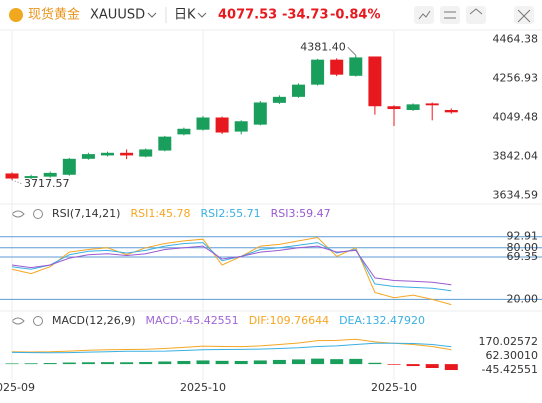 This screenshot has height=403, width=542. What do you see at coordinates (516, 195) in the screenshot?
I see `y-tick-label: 3634.59` at bounding box center [516, 195].